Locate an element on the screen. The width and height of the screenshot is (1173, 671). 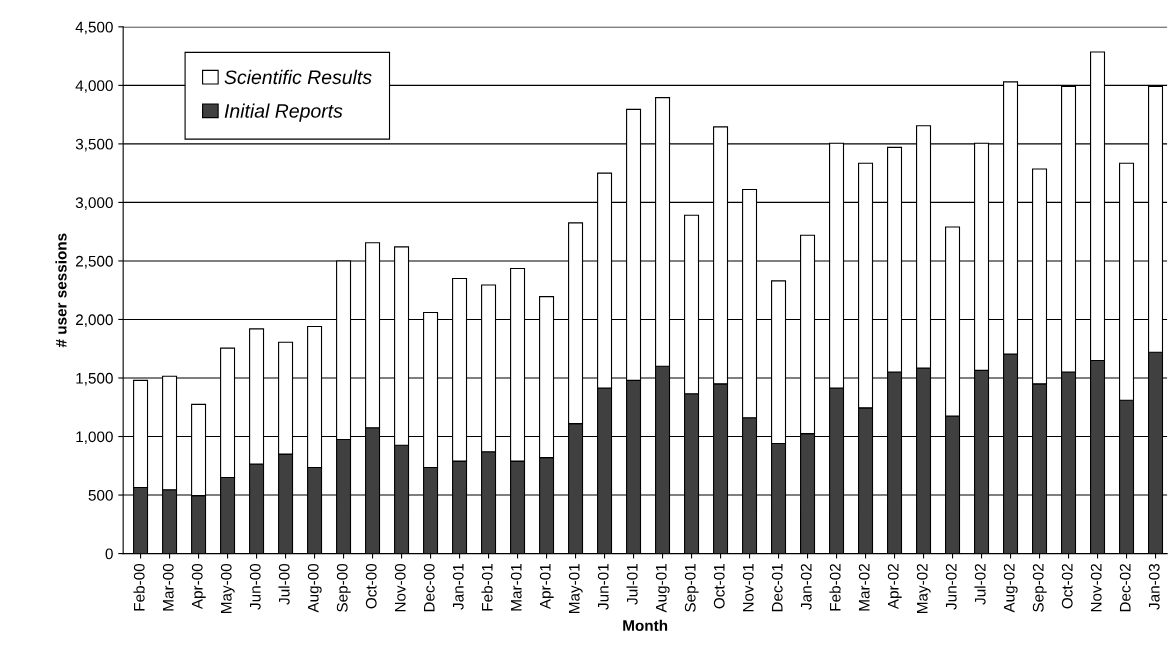
y-tick-label: 4,000 is located at coordinates (94, 86).